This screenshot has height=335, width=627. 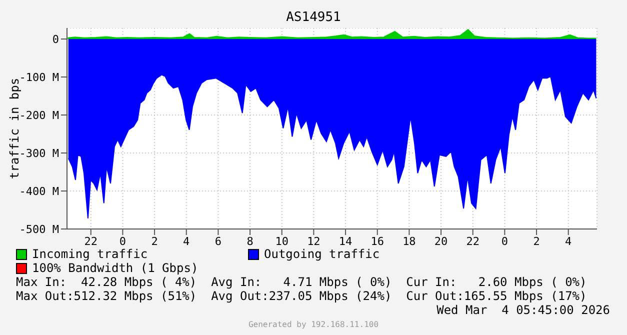 I want to click on y-tick-label: -300 M, so click(x=39, y=153).